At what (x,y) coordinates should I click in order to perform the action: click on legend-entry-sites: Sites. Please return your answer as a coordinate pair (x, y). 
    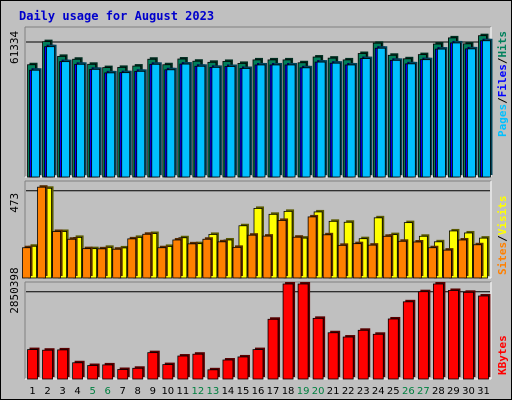
    Looking at the image, I should click on (502, 258).